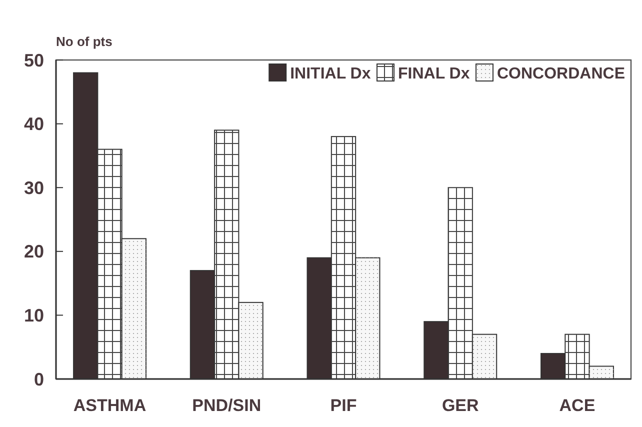 The width and height of the screenshot is (642, 427). What do you see at coordinates (561, 73) in the screenshot?
I see `legend-label: CONCORDANCE` at bounding box center [561, 73].